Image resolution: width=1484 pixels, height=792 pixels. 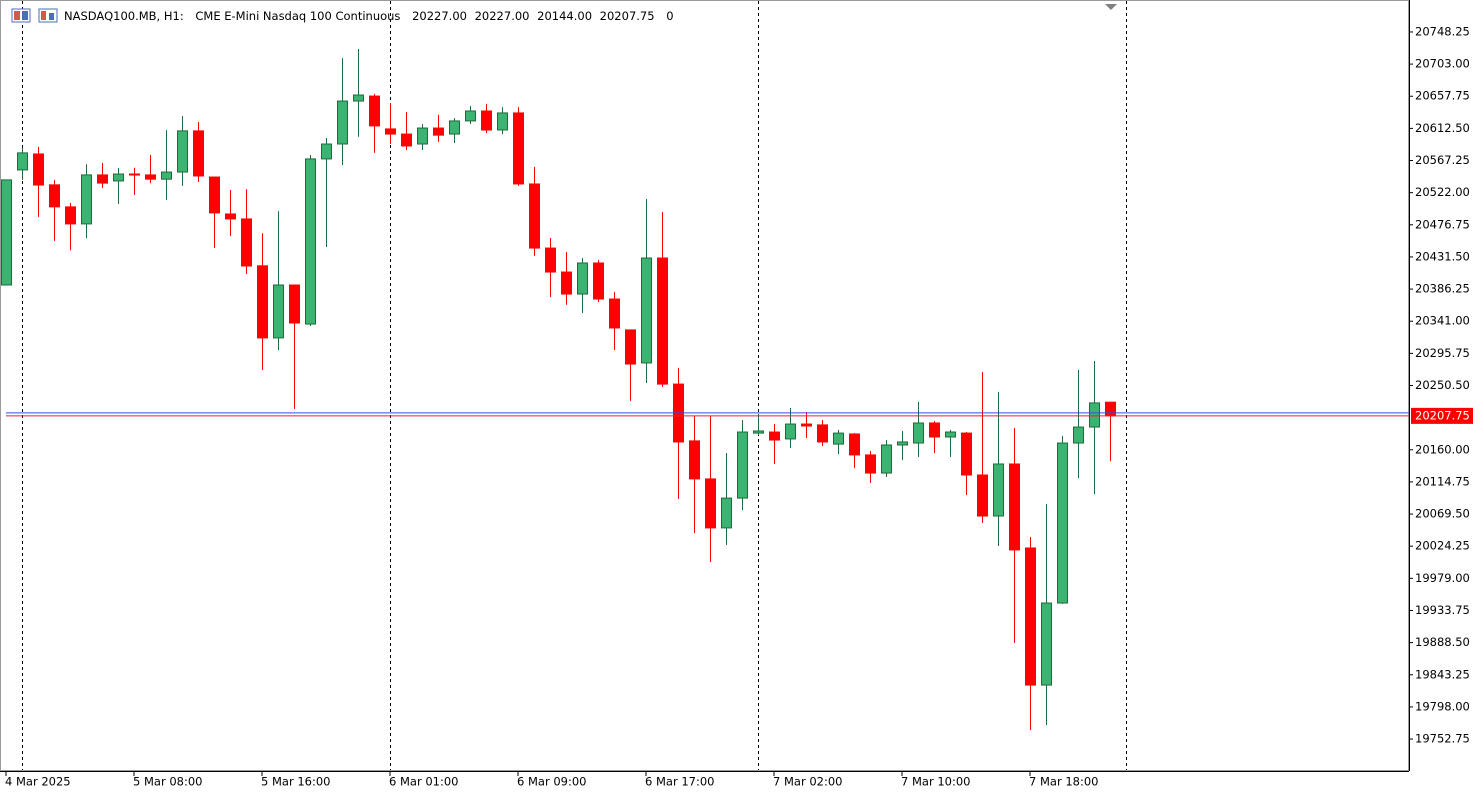 I want to click on y-tick-label: 20431.50, so click(x=1442, y=256).